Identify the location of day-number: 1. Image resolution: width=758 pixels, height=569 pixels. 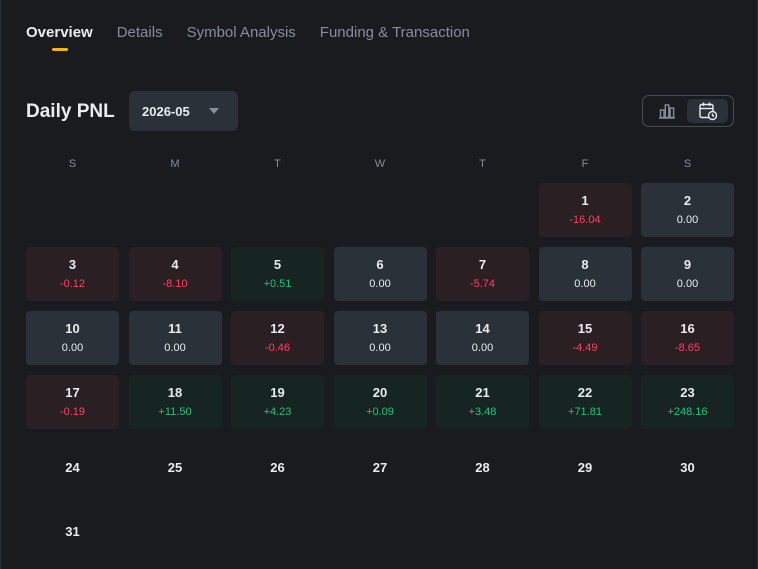
(585, 200).